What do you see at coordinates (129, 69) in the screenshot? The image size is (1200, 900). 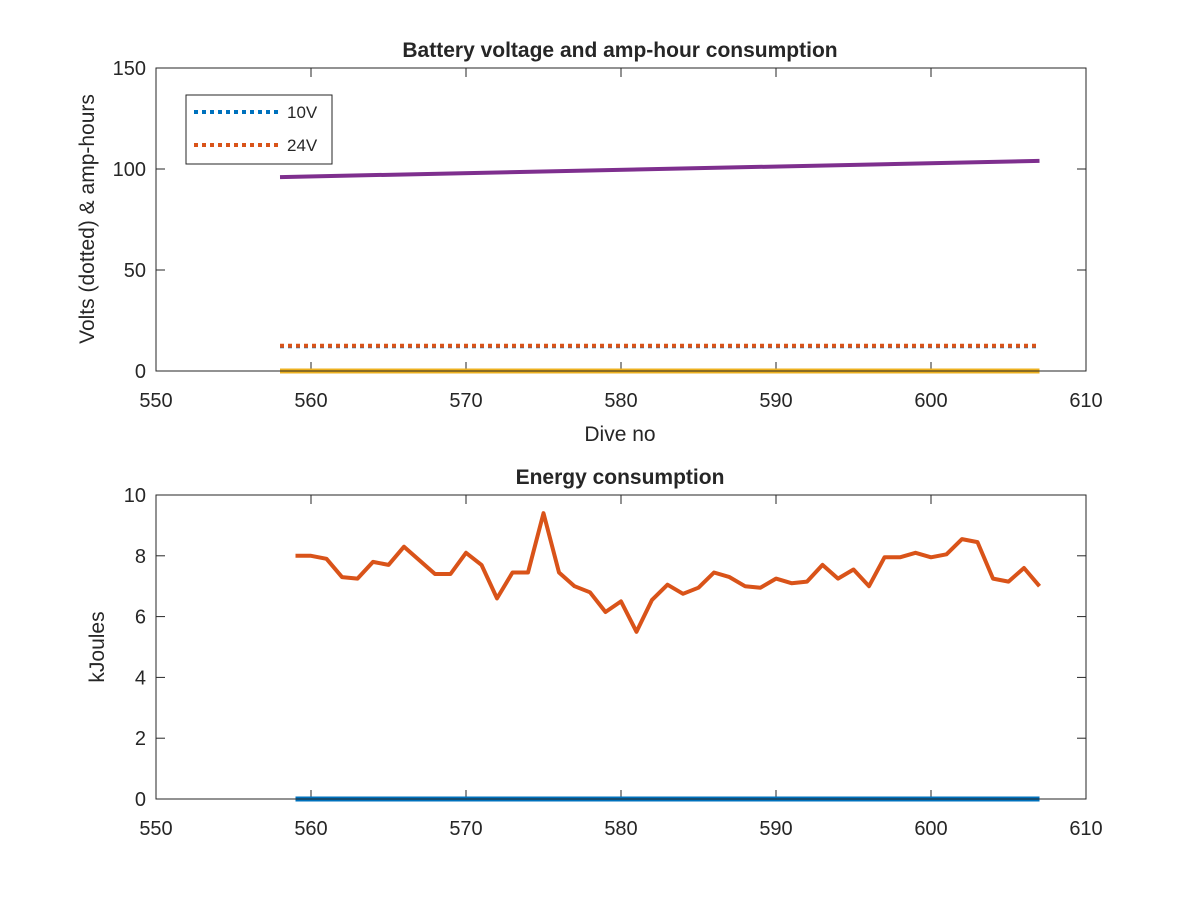 I see `y-tick-label: 150` at bounding box center [129, 69].